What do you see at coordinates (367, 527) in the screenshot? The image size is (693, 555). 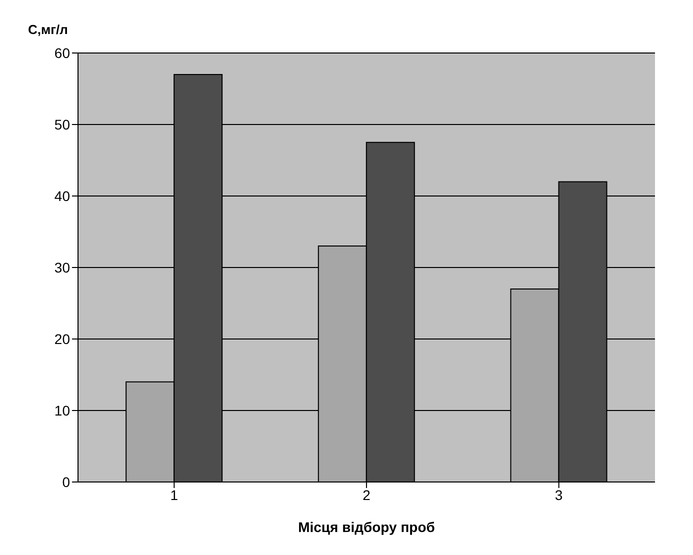 I see `x-axis-title: Місця відбору проб` at bounding box center [367, 527].